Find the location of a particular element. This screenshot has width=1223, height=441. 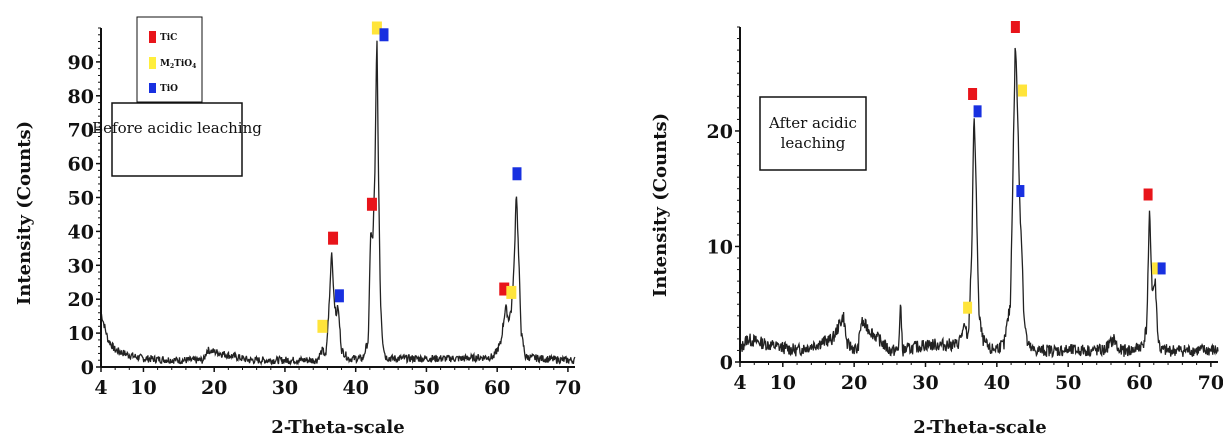

annotation-box-after: After acidic leaching is located at coordinates (813, 133).